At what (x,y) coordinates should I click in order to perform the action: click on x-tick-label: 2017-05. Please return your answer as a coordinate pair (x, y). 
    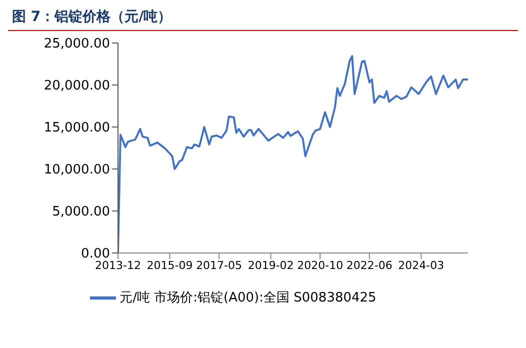
    Looking at the image, I should click on (219, 265).